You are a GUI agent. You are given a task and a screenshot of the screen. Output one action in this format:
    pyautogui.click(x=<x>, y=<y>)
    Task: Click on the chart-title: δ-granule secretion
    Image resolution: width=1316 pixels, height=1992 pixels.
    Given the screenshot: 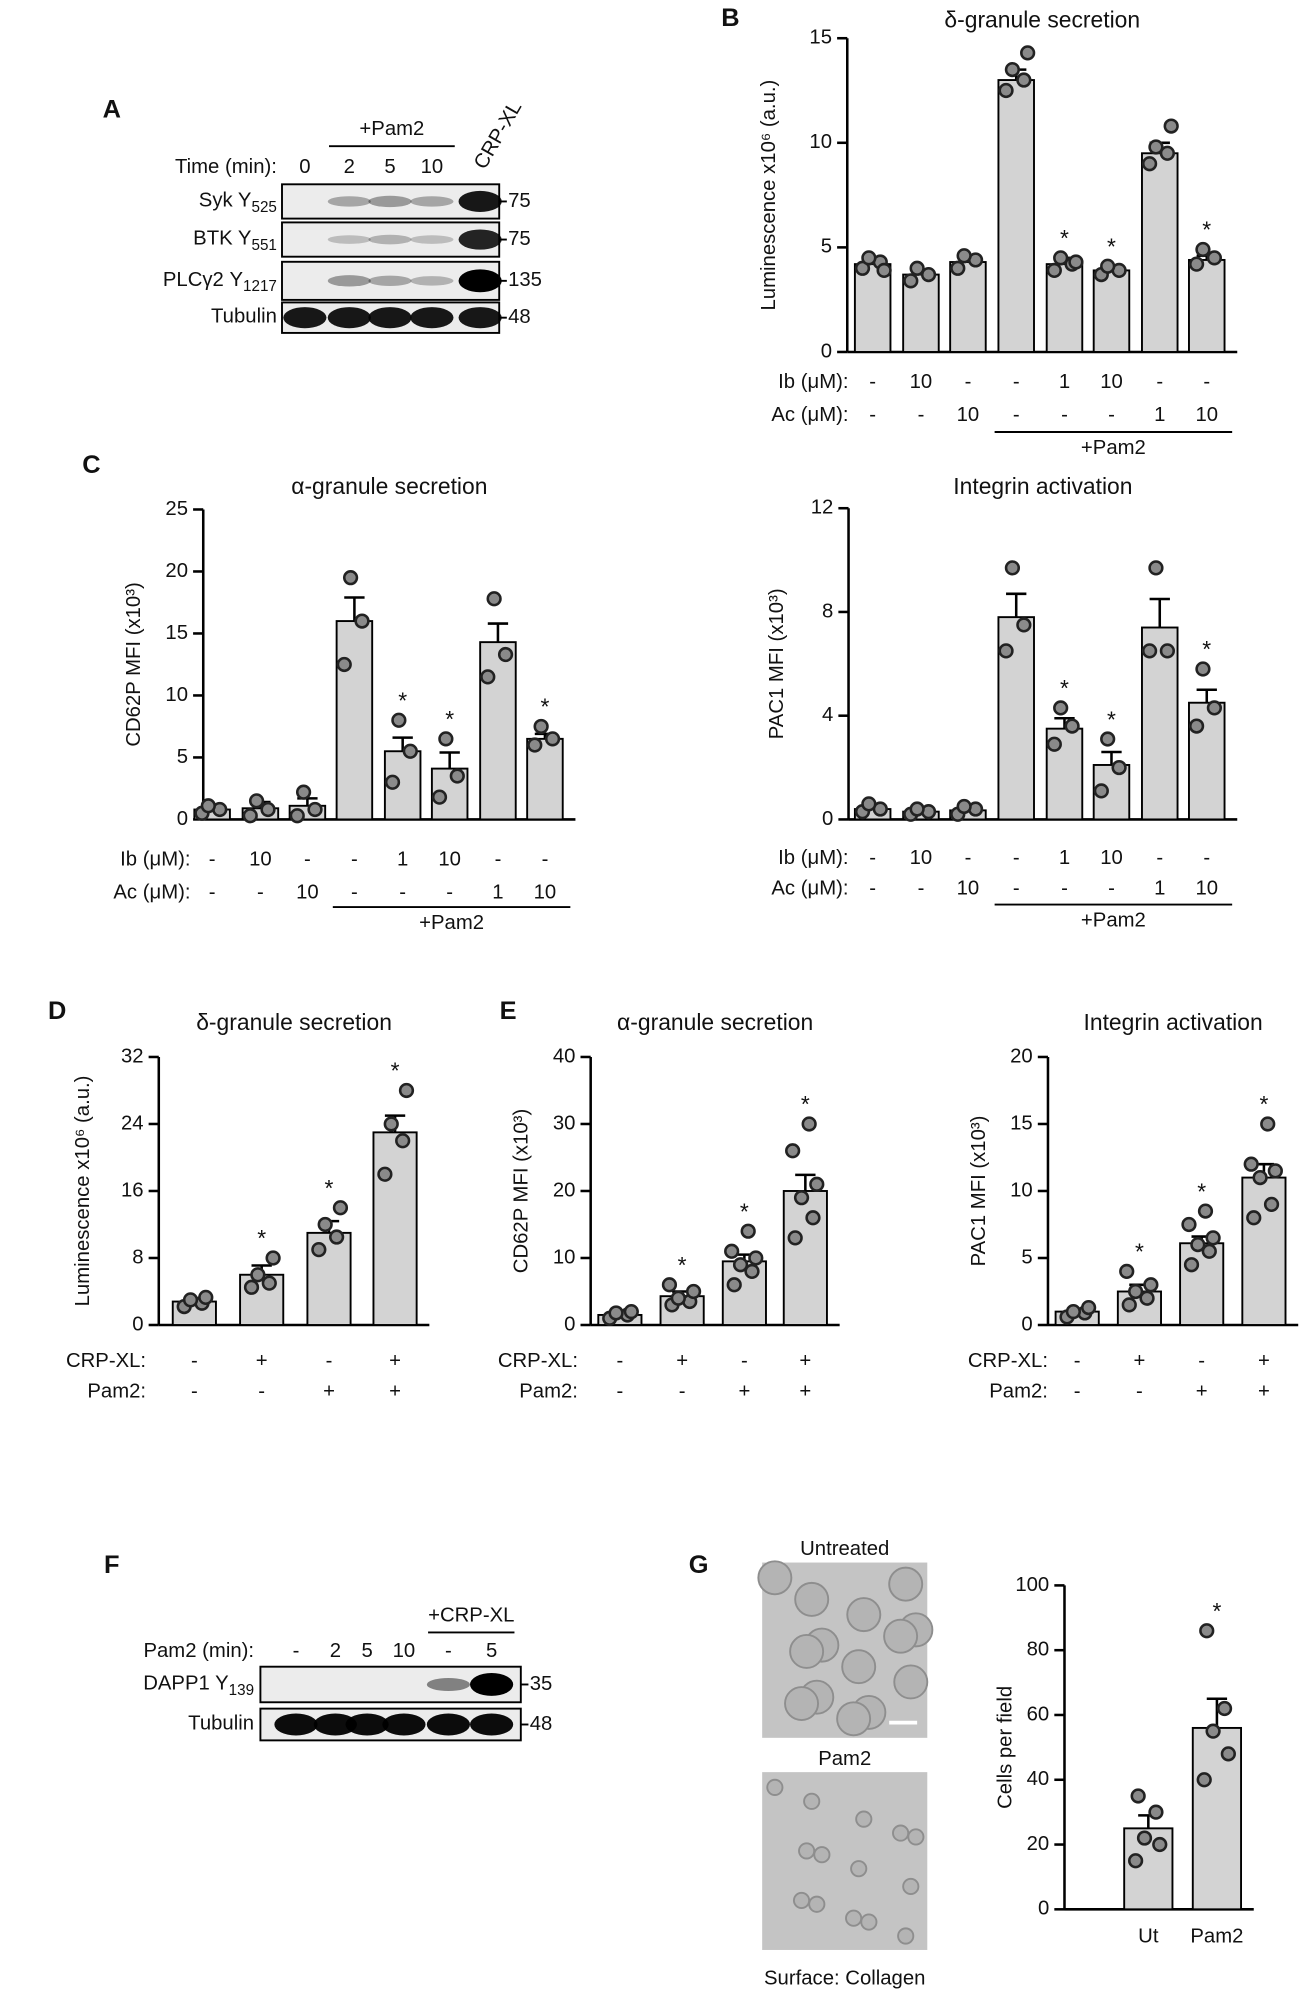 What is the action you would take?
    pyautogui.click(x=1042, y=20)
    